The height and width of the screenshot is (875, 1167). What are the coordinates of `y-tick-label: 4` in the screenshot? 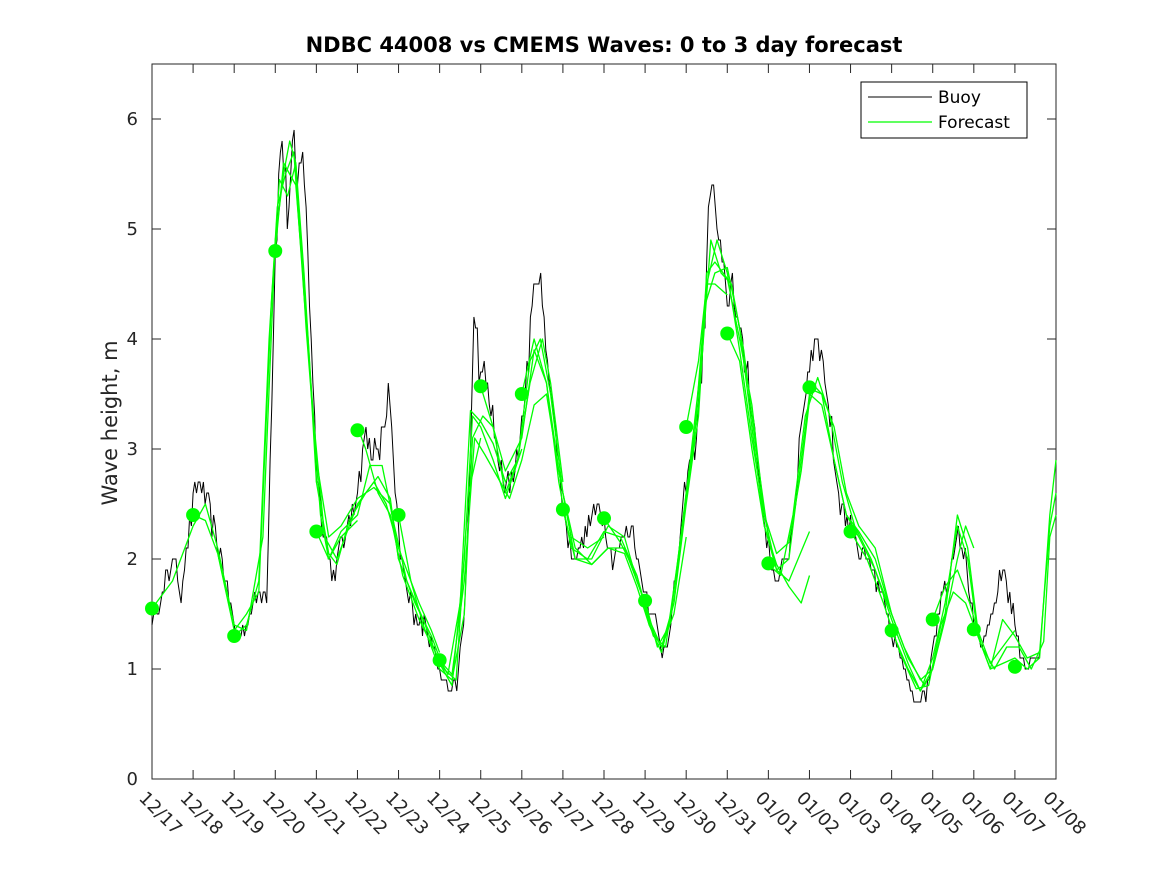 It's located at (132, 339).